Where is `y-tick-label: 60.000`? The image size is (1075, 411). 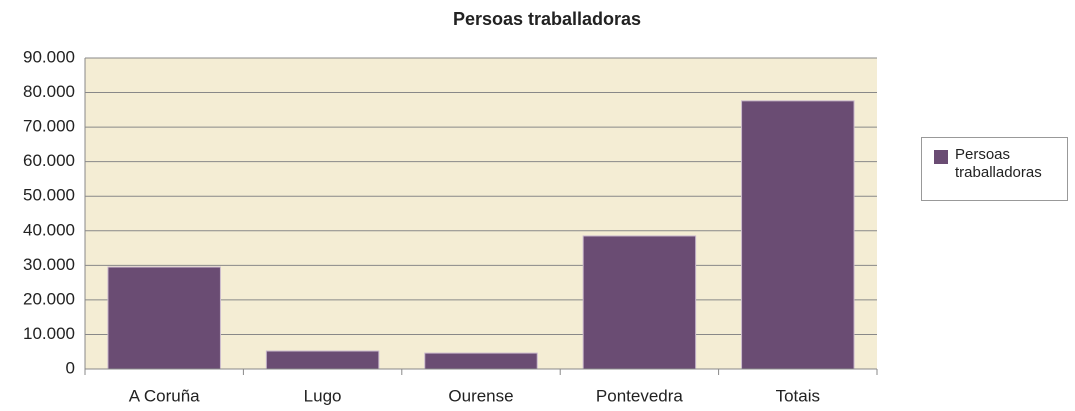 y-tick-label: 60.000 is located at coordinates (49, 160).